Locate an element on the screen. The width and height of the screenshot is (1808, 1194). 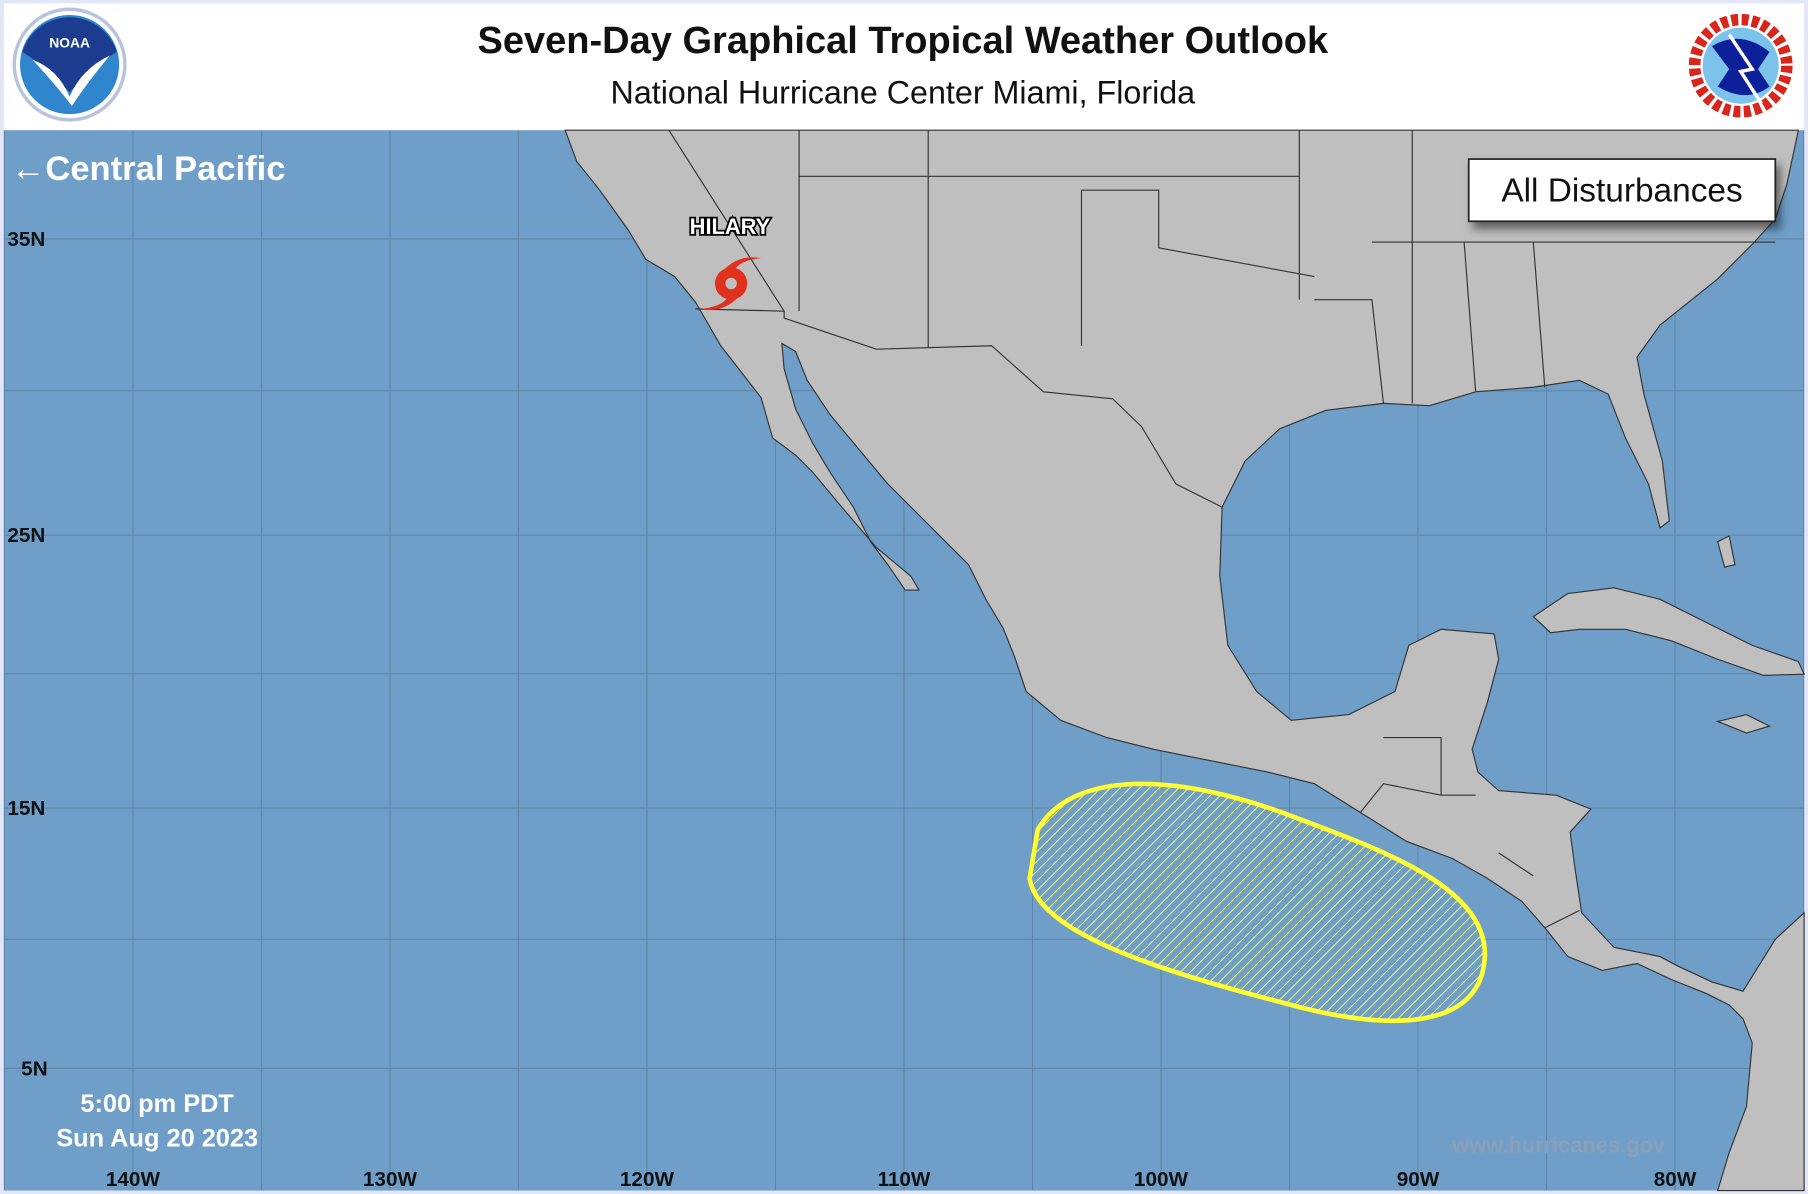
storm-hilary: HILARY is located at coordinates (730, 261).